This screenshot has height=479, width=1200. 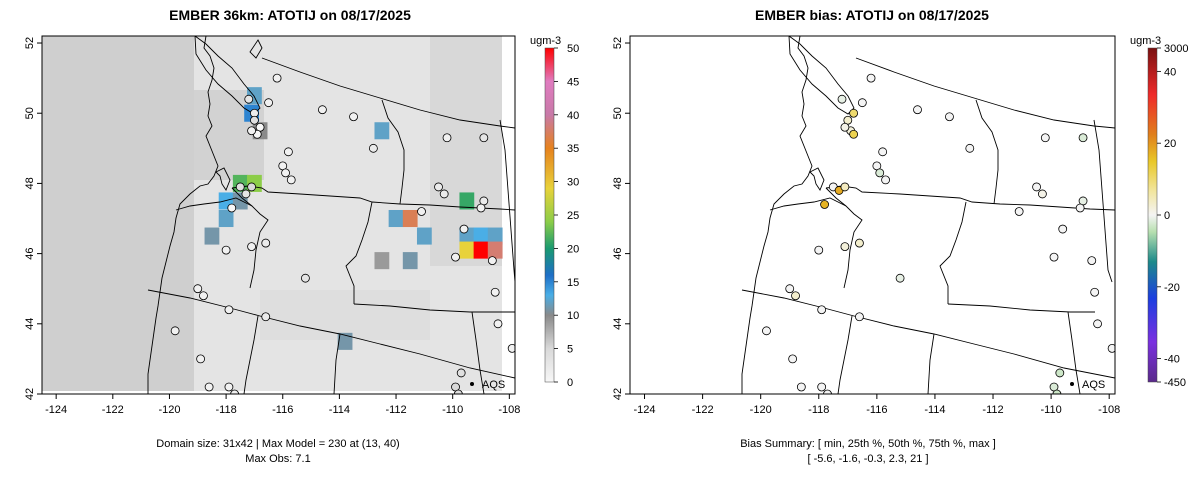 I want to click on panel-title: EMBER bias: ATOTIJ on 08/17/2025, so click(x=872, y=15).